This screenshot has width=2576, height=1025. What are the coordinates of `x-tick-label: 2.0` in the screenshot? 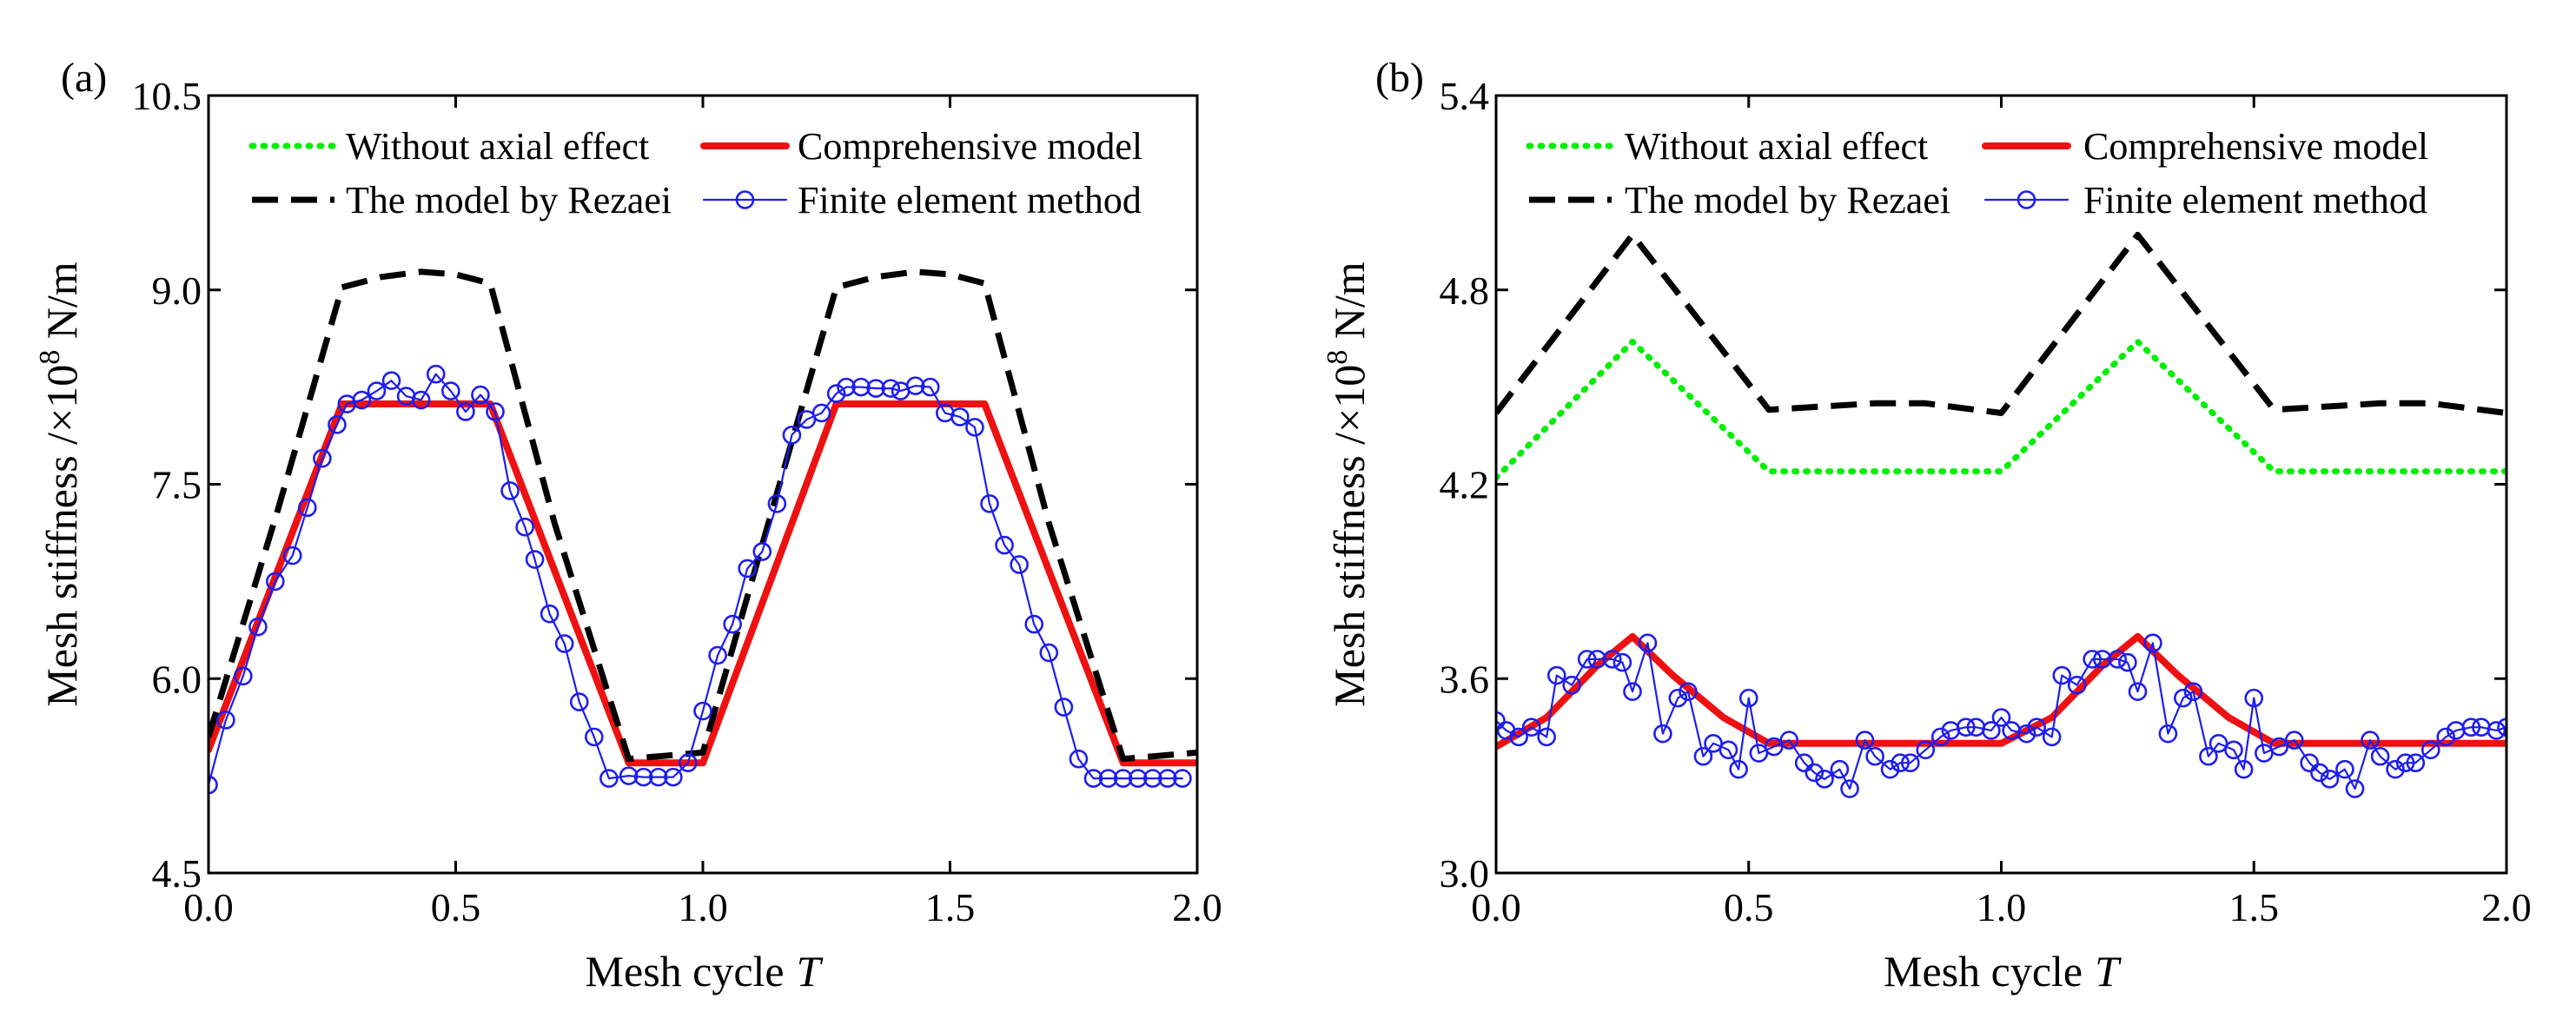 It's located at (2506, 907).